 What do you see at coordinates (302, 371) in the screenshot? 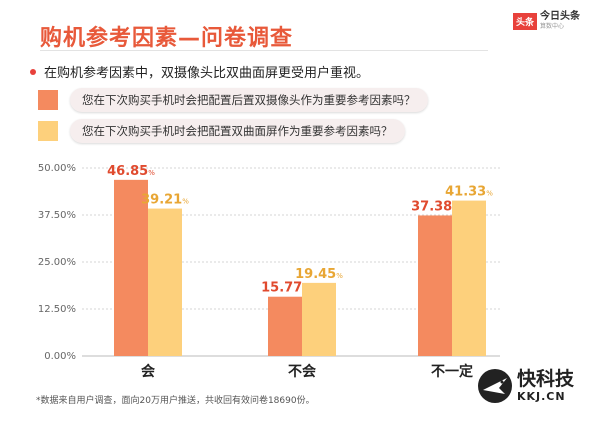
I see `category-label: 不会` at bounding box center [302, 371].